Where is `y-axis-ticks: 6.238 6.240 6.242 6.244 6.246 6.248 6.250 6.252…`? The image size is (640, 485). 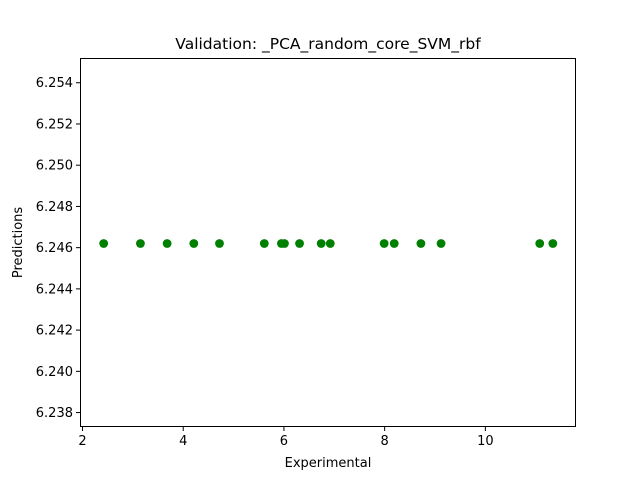 y-axis-ticks: 6.238 6.240 6.242 6.244 6.246 6.248 6.250 6.252… is located at coordinates (58, 248).